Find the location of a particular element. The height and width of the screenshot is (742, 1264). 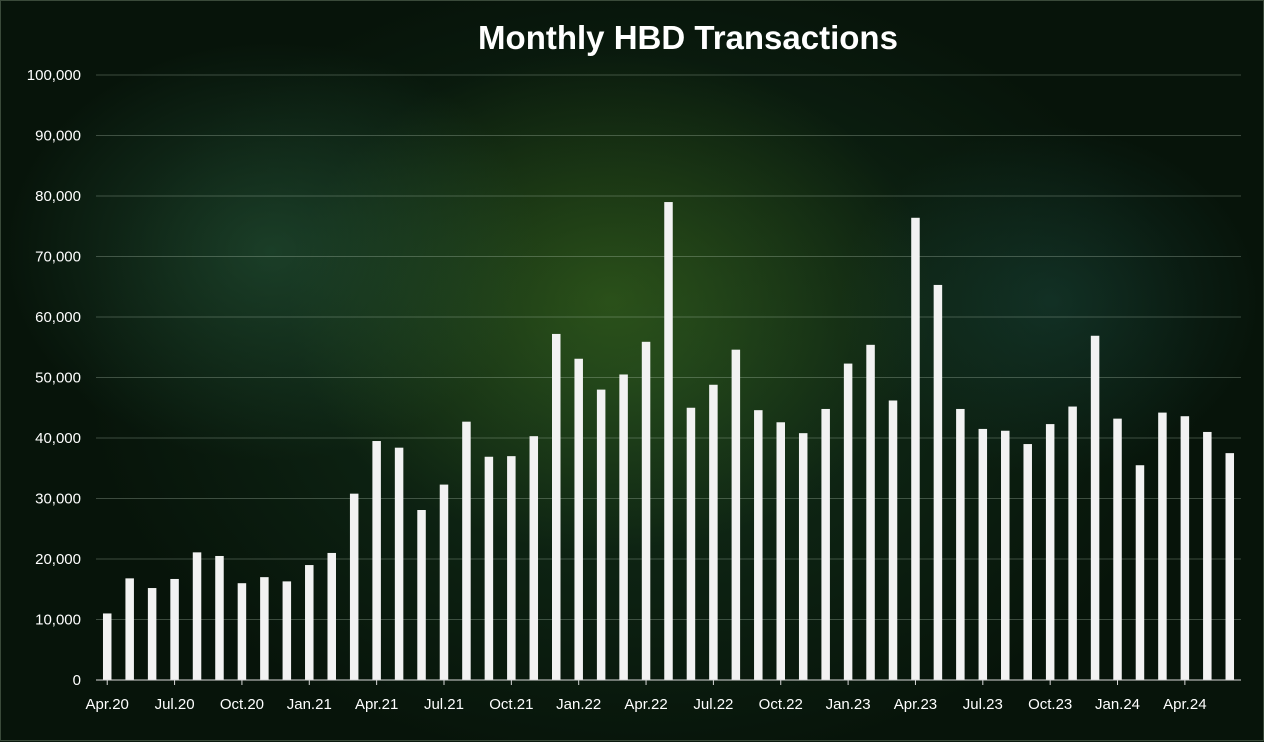

y-tick-label: 90,000 is located at coordinates (58, 136).